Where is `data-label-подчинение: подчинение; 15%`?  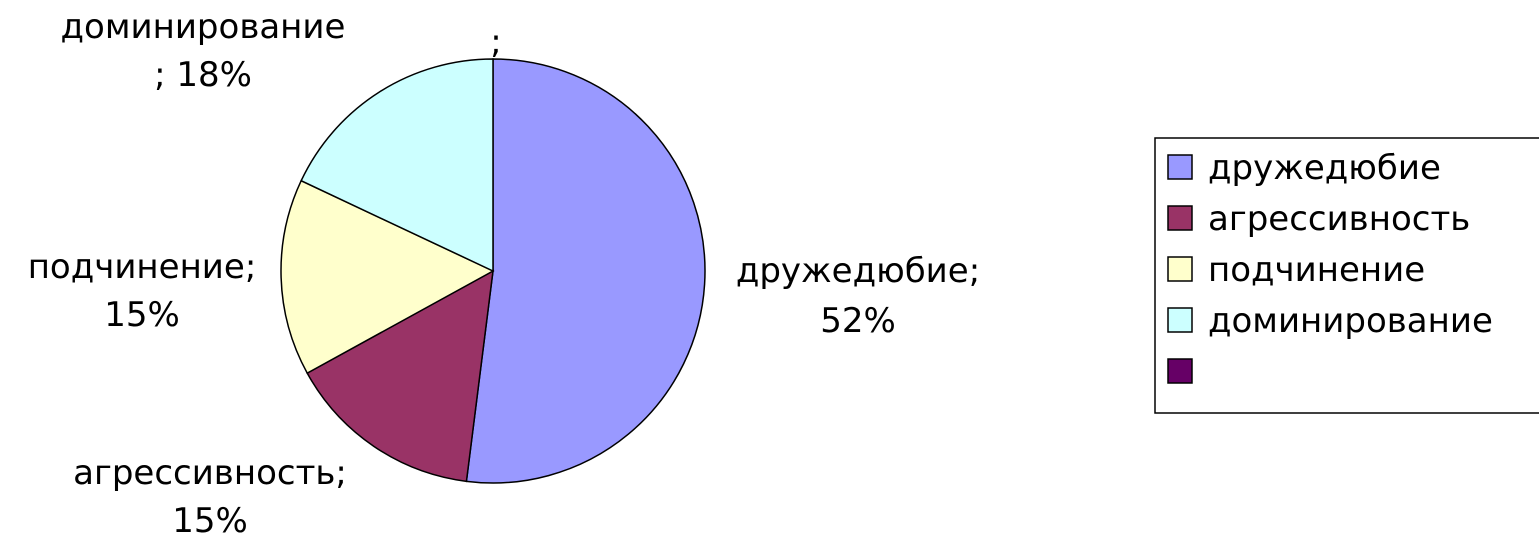
data-label-подчинение: подчинение; 15% is located at coordinates (142, 291).